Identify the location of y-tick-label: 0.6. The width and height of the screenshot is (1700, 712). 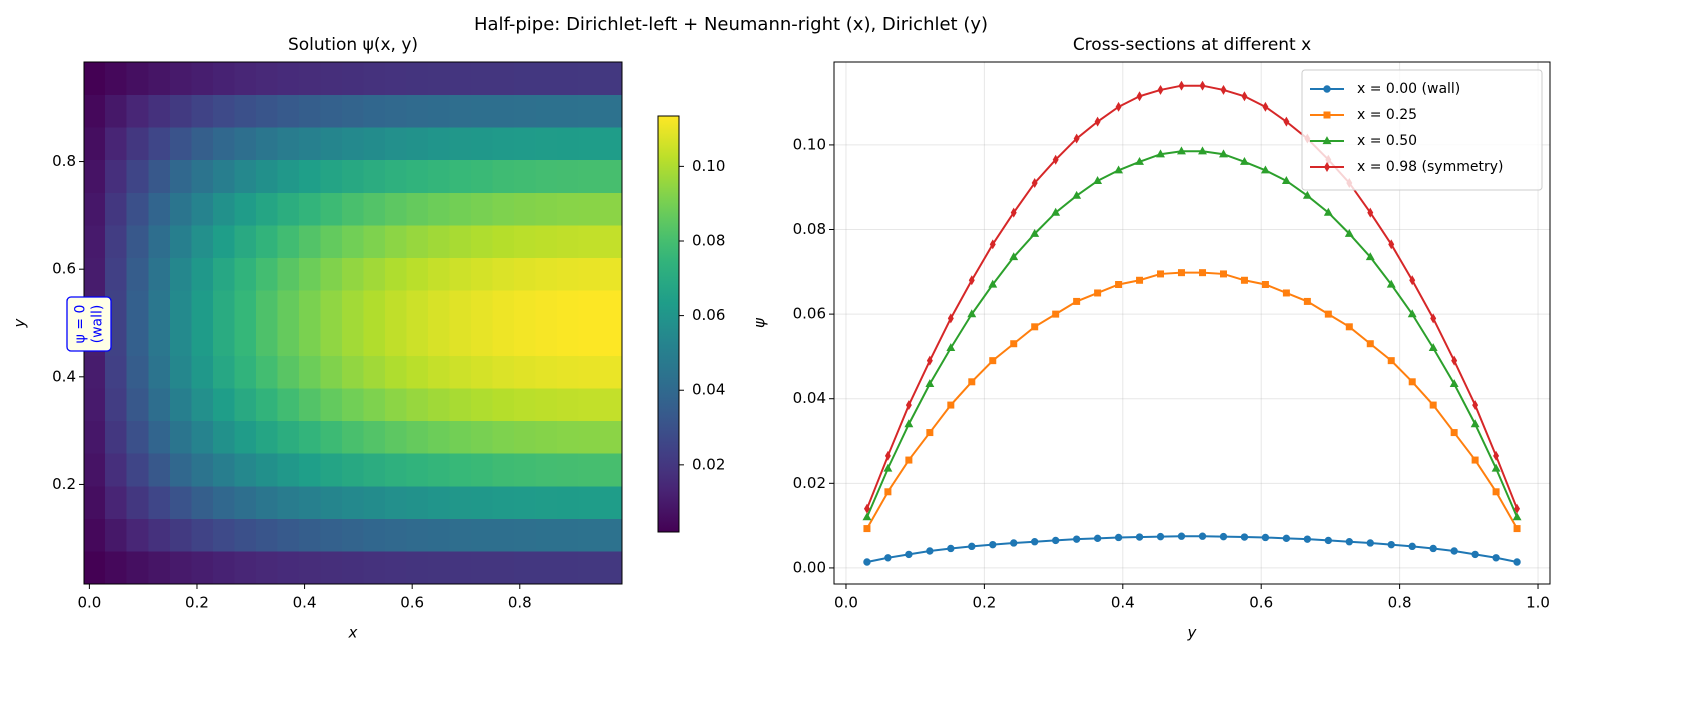
(64, 269).